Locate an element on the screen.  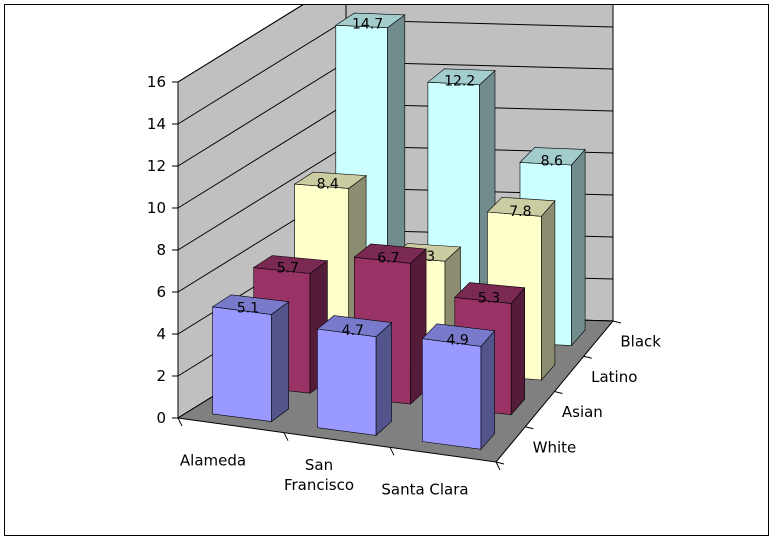
data-label: 7.8 is located at coordinates (520, 212).